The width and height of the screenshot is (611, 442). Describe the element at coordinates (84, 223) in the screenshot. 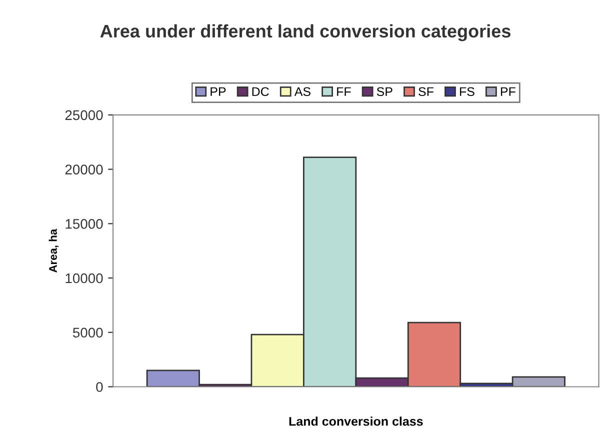

I see `y-tick-label: 15000` at that location.